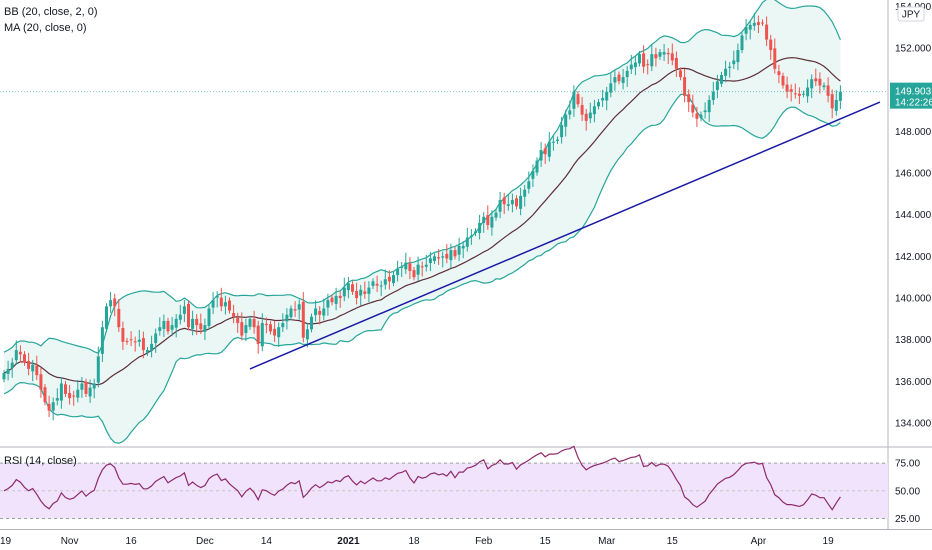  Describe the element at coordinates (911, 14) in the screenshot. I see `currency-badge: JPY` at that location.